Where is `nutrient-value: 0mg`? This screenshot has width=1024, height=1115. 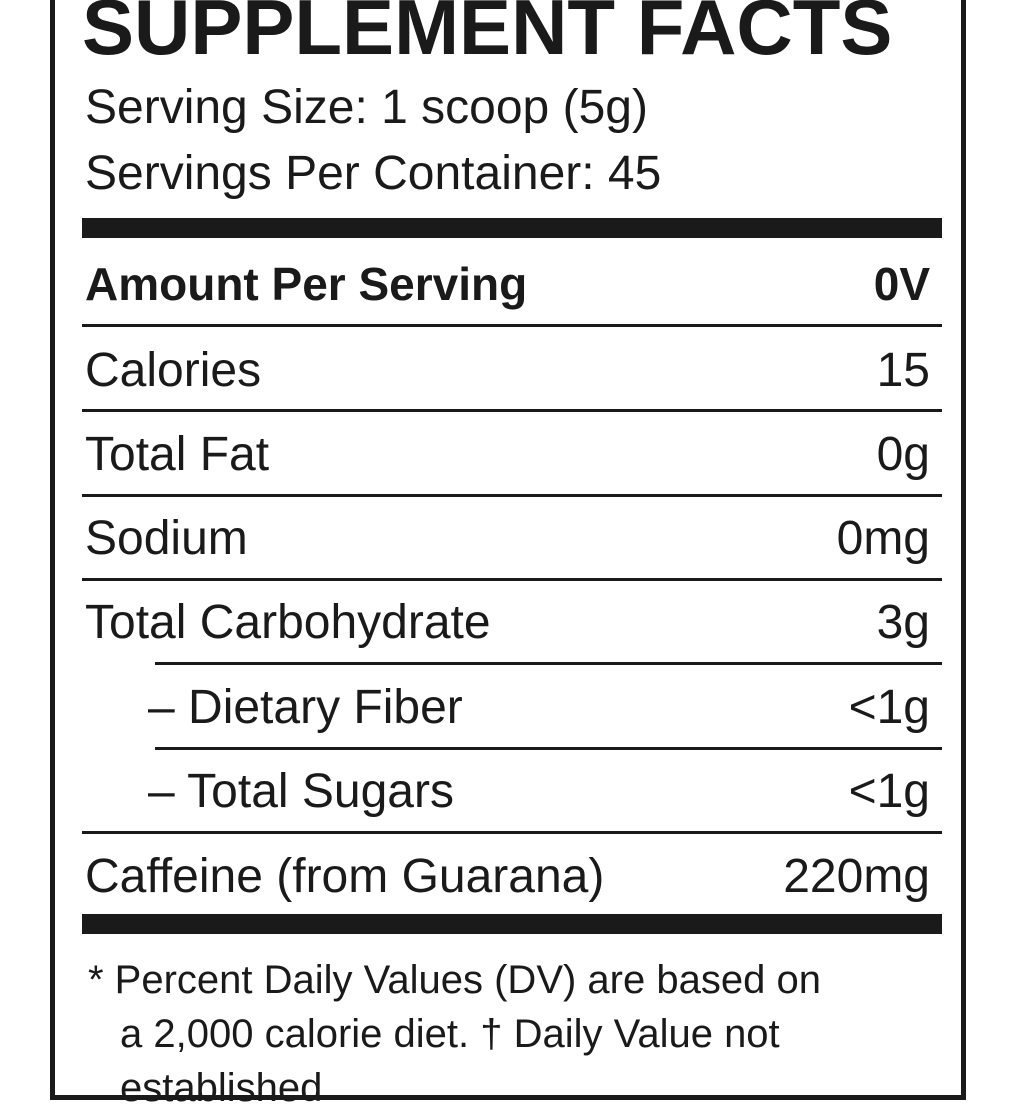 nutrient-value: 0mg is located at coordinates (883, 538).